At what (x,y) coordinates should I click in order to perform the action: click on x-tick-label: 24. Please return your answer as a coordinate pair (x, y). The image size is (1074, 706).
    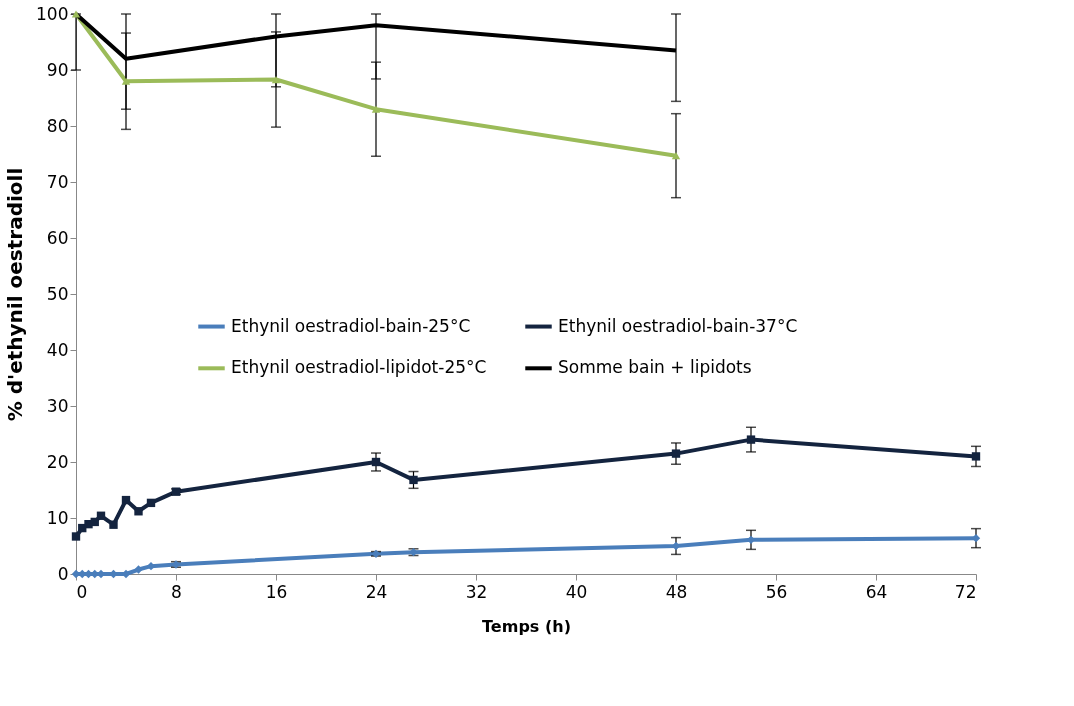
    Looking at the image, I should click on (376, 591).